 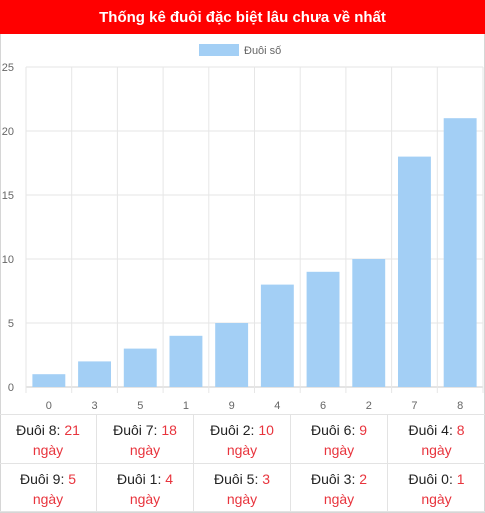 What do you see at coordinates (414, 406) in the screenshot?
I see `x-tick-label: 7` at bounding box center [414, 406].